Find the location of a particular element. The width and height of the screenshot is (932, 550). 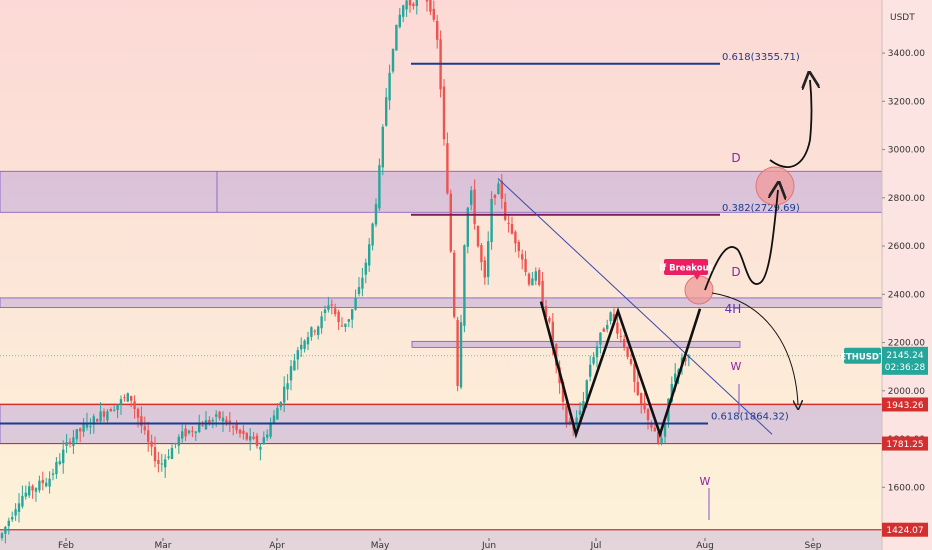

price-tag-label-1: 1781.25 is located at coordinates (904, 445).